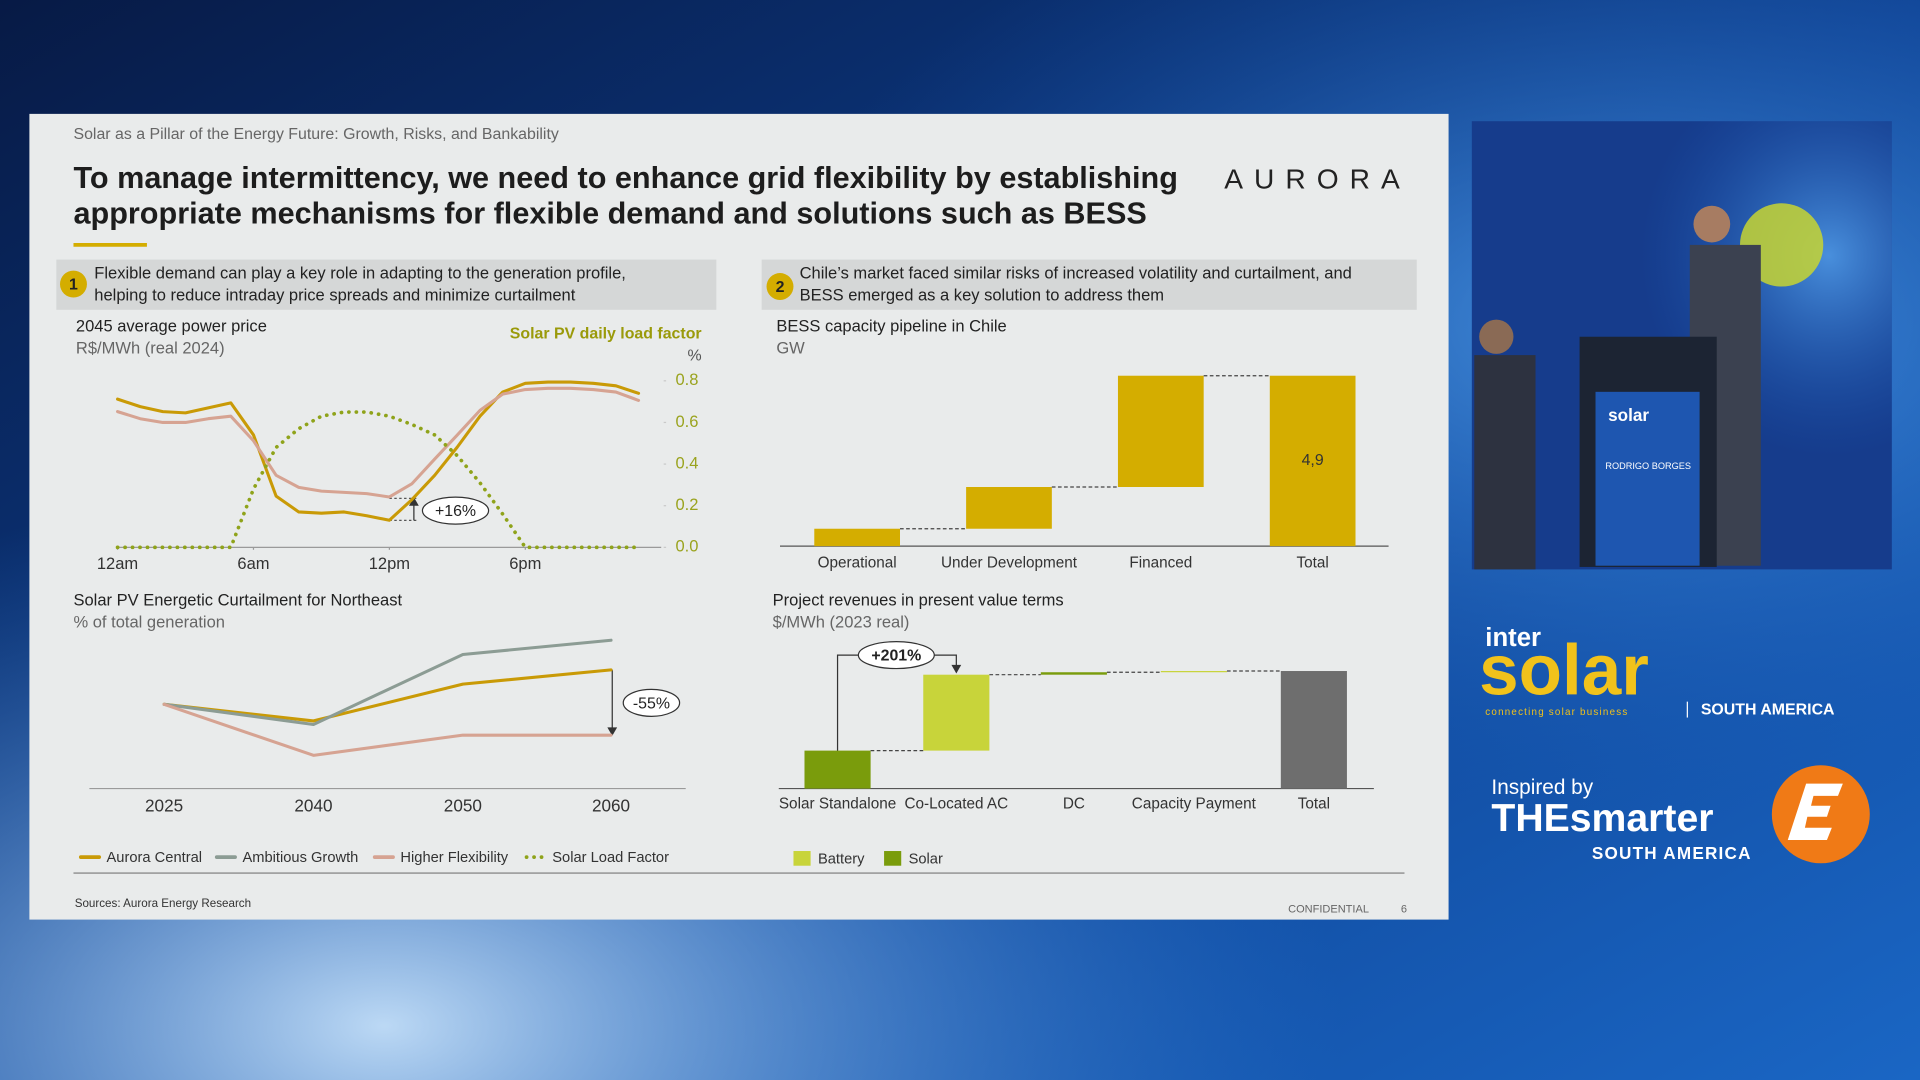  What do you see at coordinates (1542, 787) in the screenshot?
I see `brand-inspired: Inspired by` at bounding box center [1542, 787].